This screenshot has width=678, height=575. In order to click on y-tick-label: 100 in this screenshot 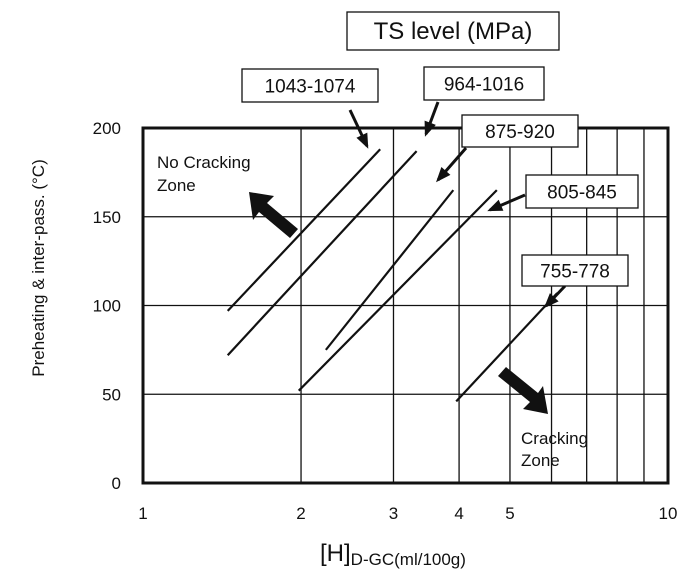, I will do `click(107, 306)`.